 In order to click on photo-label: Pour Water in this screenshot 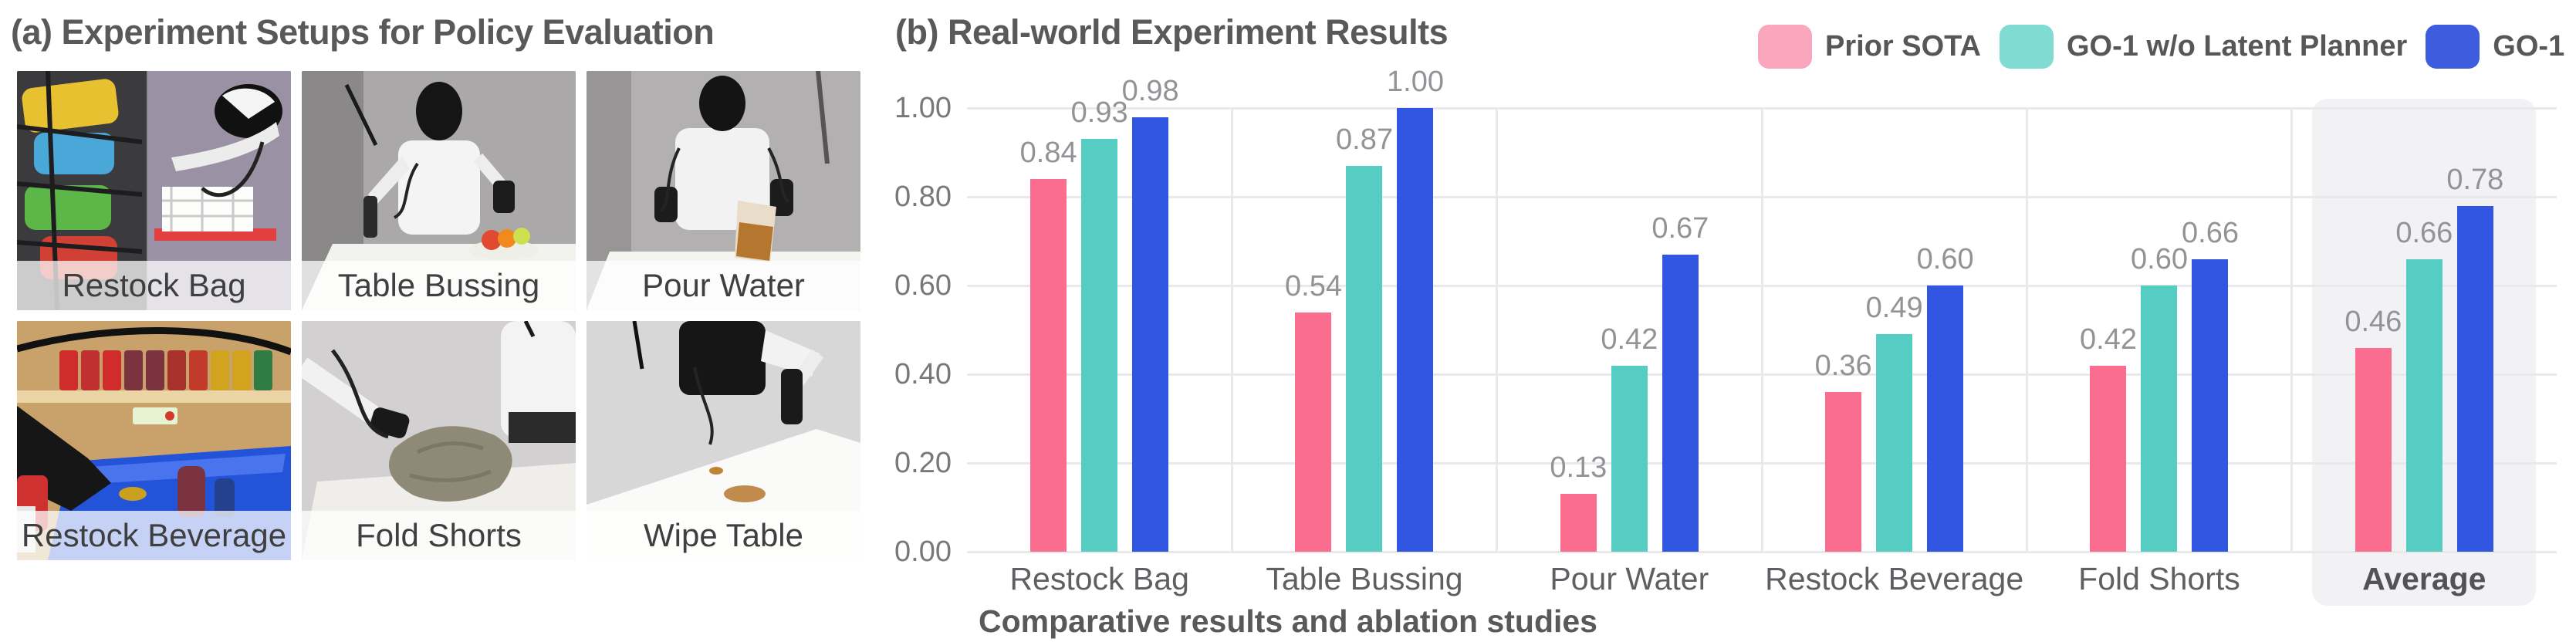, I will do `click(723, 285)`.